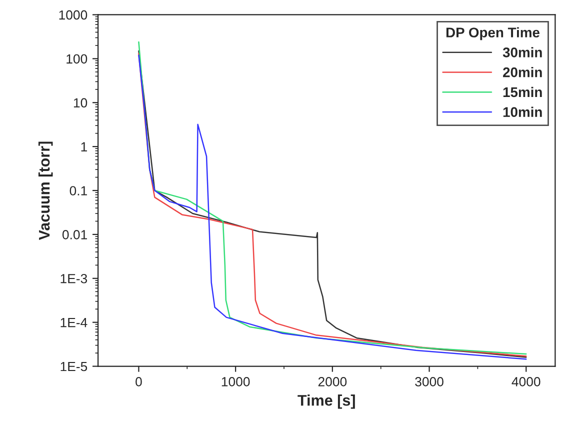  I want to click on x-tick-label: 0, so click(139, 381).